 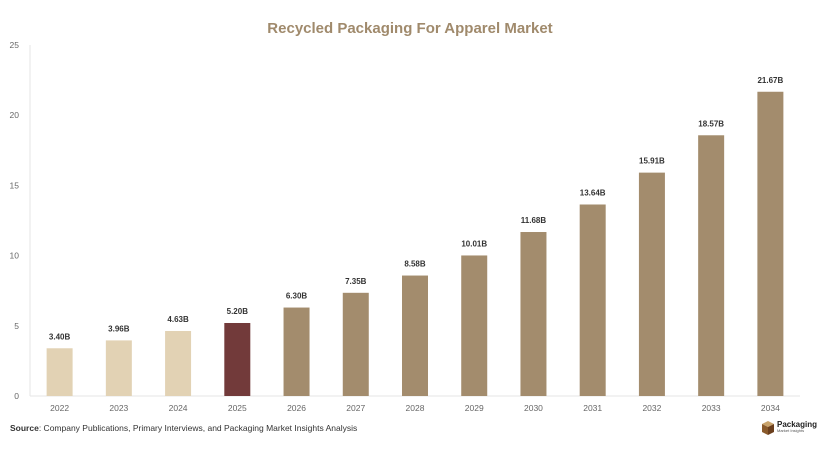 I want to click on chart-title: Recycled Packaging For Apparel Market, so click(x=410, y=28).